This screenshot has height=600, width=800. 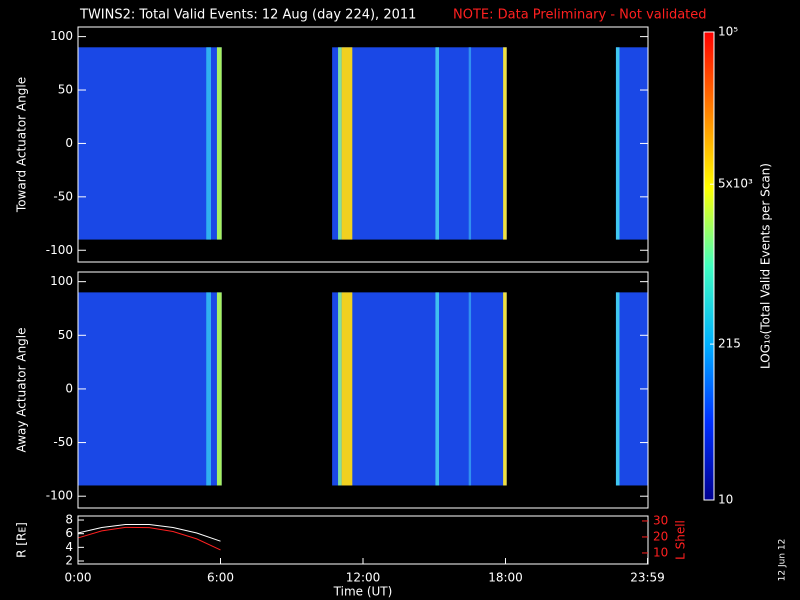 What do you see at coordinates (363, 540) in the screenshot?
I see `plot-frame` at bounding box center [363, 540].